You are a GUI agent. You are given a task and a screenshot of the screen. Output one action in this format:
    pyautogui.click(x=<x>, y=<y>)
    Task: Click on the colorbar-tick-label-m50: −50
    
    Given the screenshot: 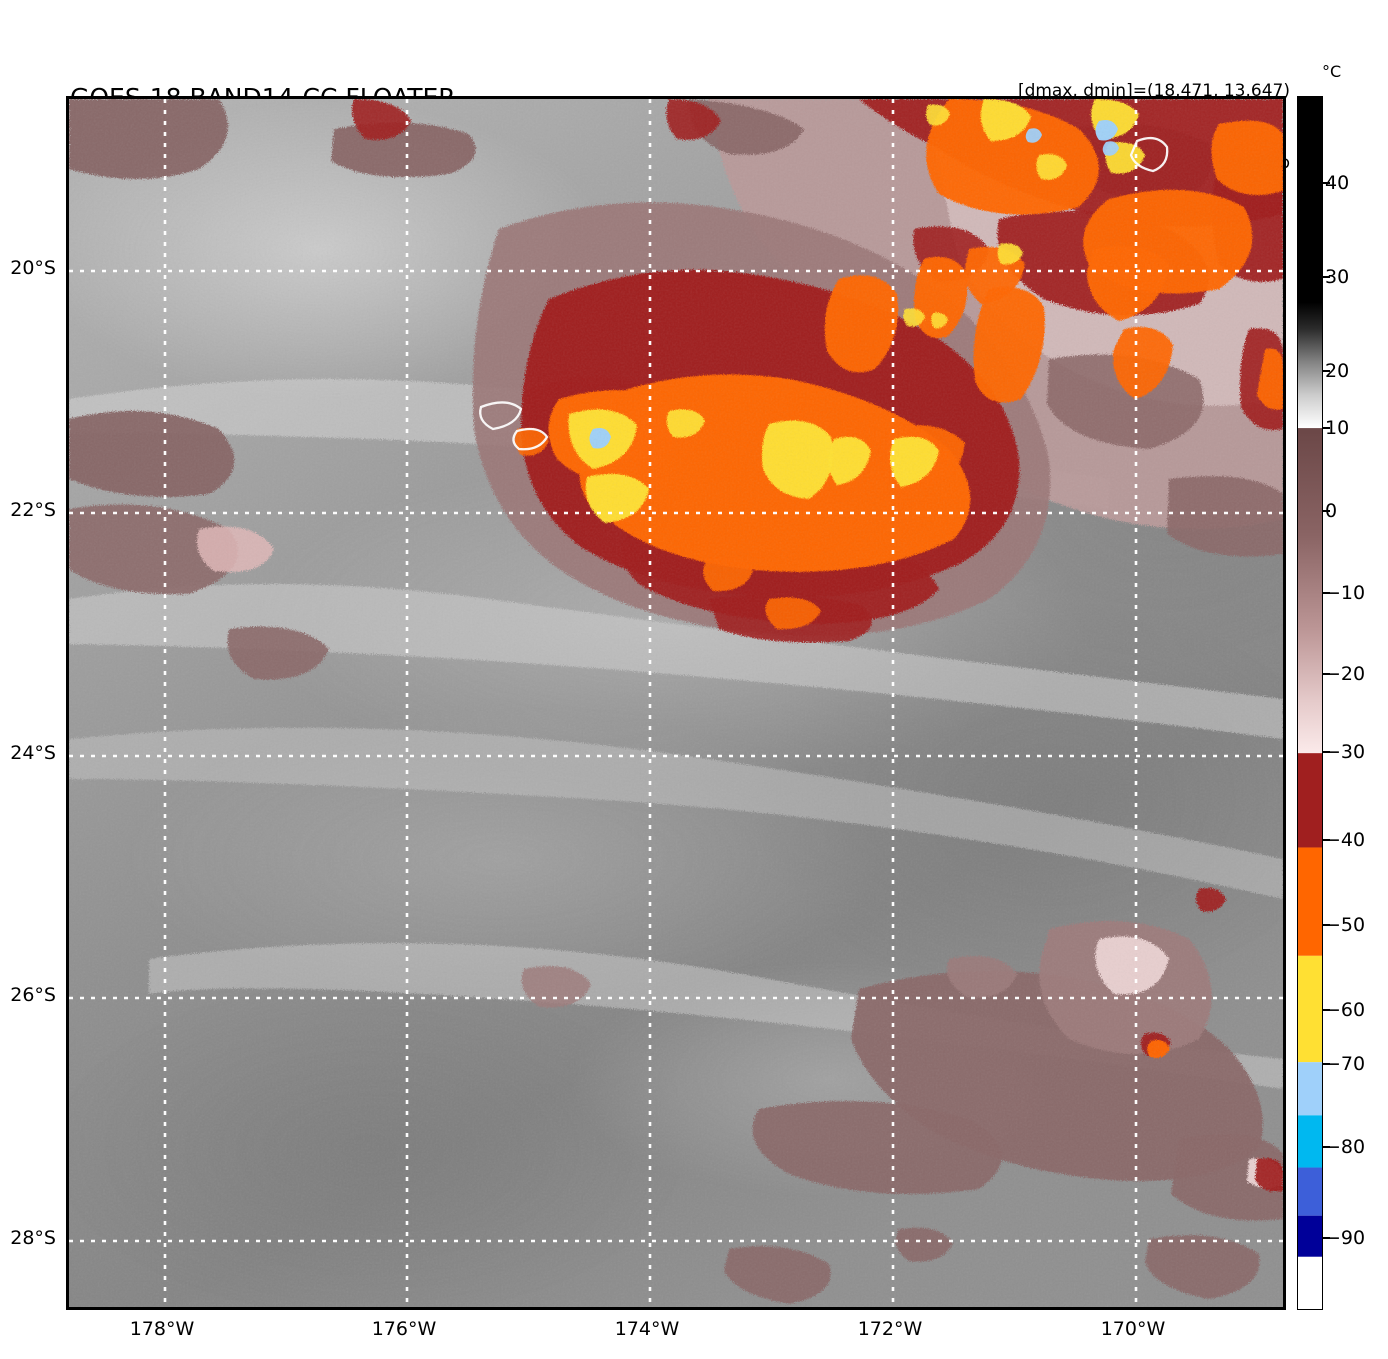 What is the action you would take?
    pyautogui.click(x=1345, y=925)
    